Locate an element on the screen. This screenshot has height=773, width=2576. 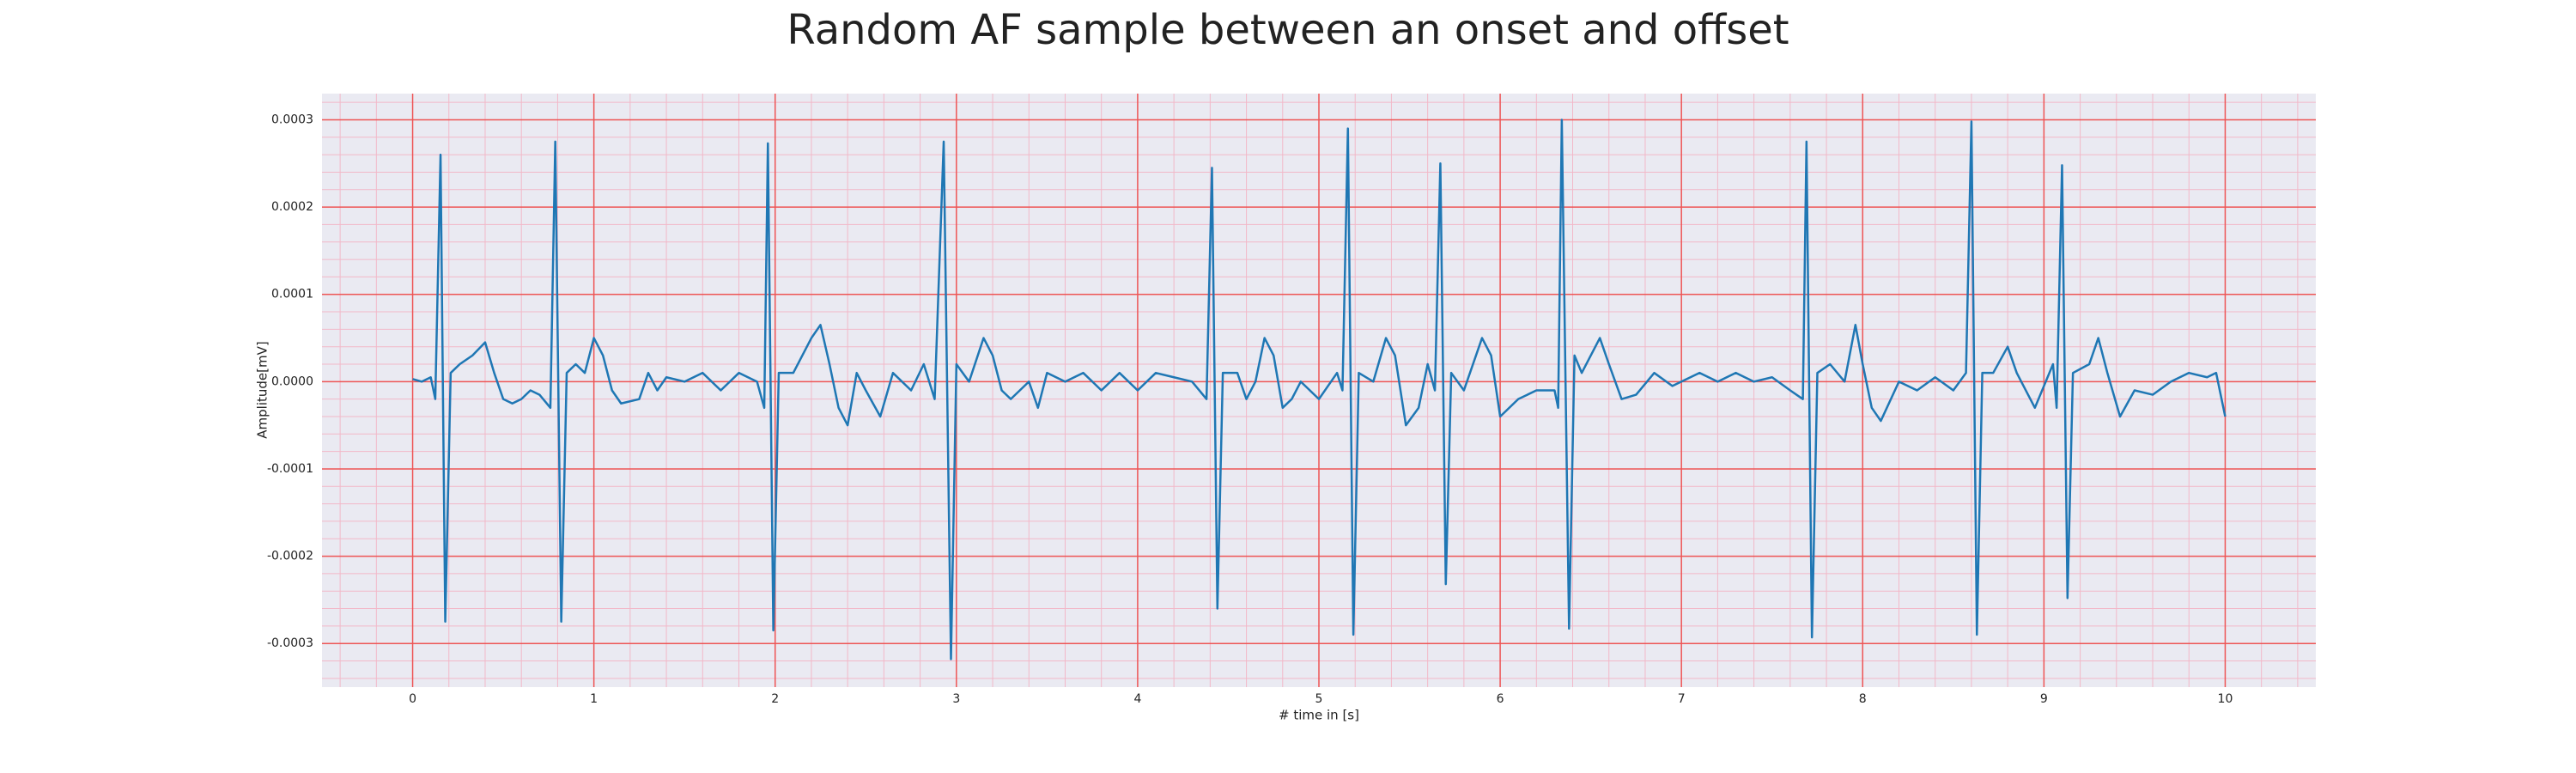
x-tick-label: 5 is located at coordinates (1319, 699).